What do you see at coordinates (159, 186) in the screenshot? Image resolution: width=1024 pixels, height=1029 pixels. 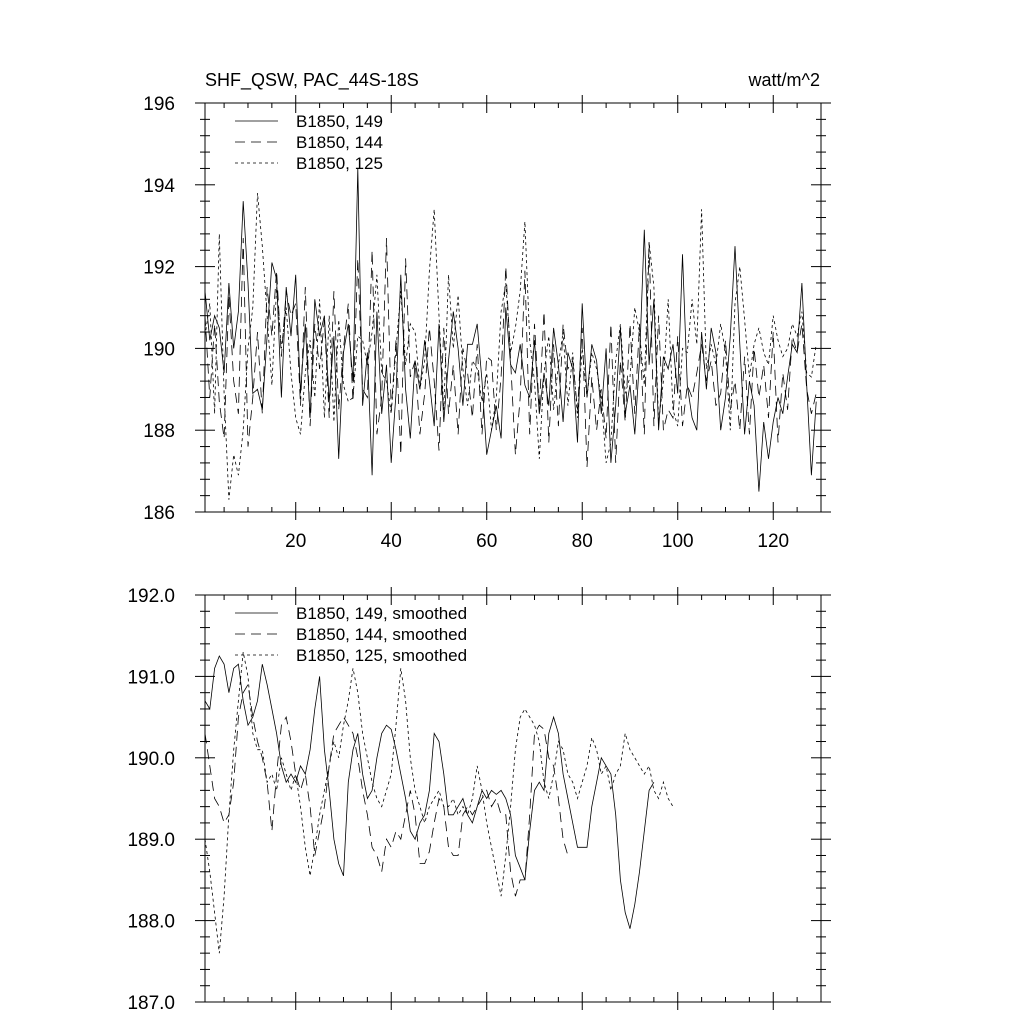 I see `y-tick-label: 194` at bounding box center [159, 186].